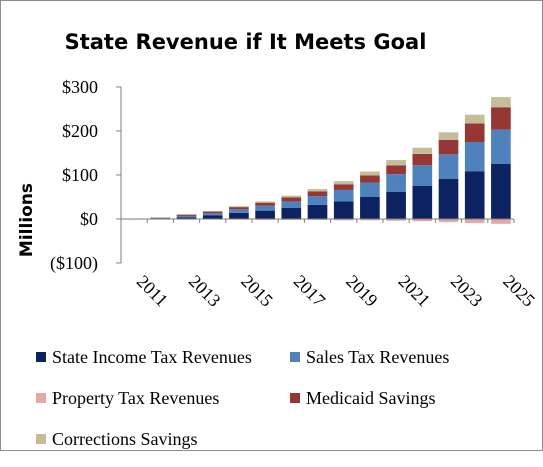  I want to click on x-tick-label: 2013, so click(205, 291).